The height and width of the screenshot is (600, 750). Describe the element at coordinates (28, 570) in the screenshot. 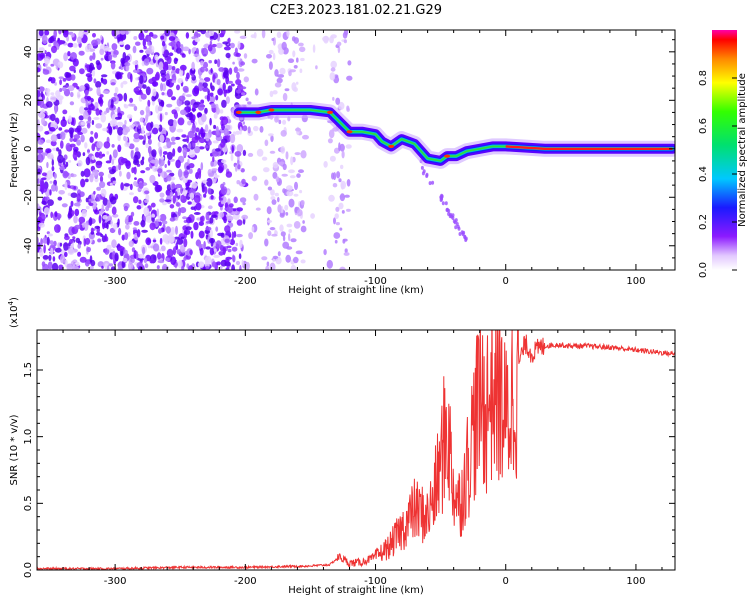

I see `snr-y-tick-label: 0.0` at that location.